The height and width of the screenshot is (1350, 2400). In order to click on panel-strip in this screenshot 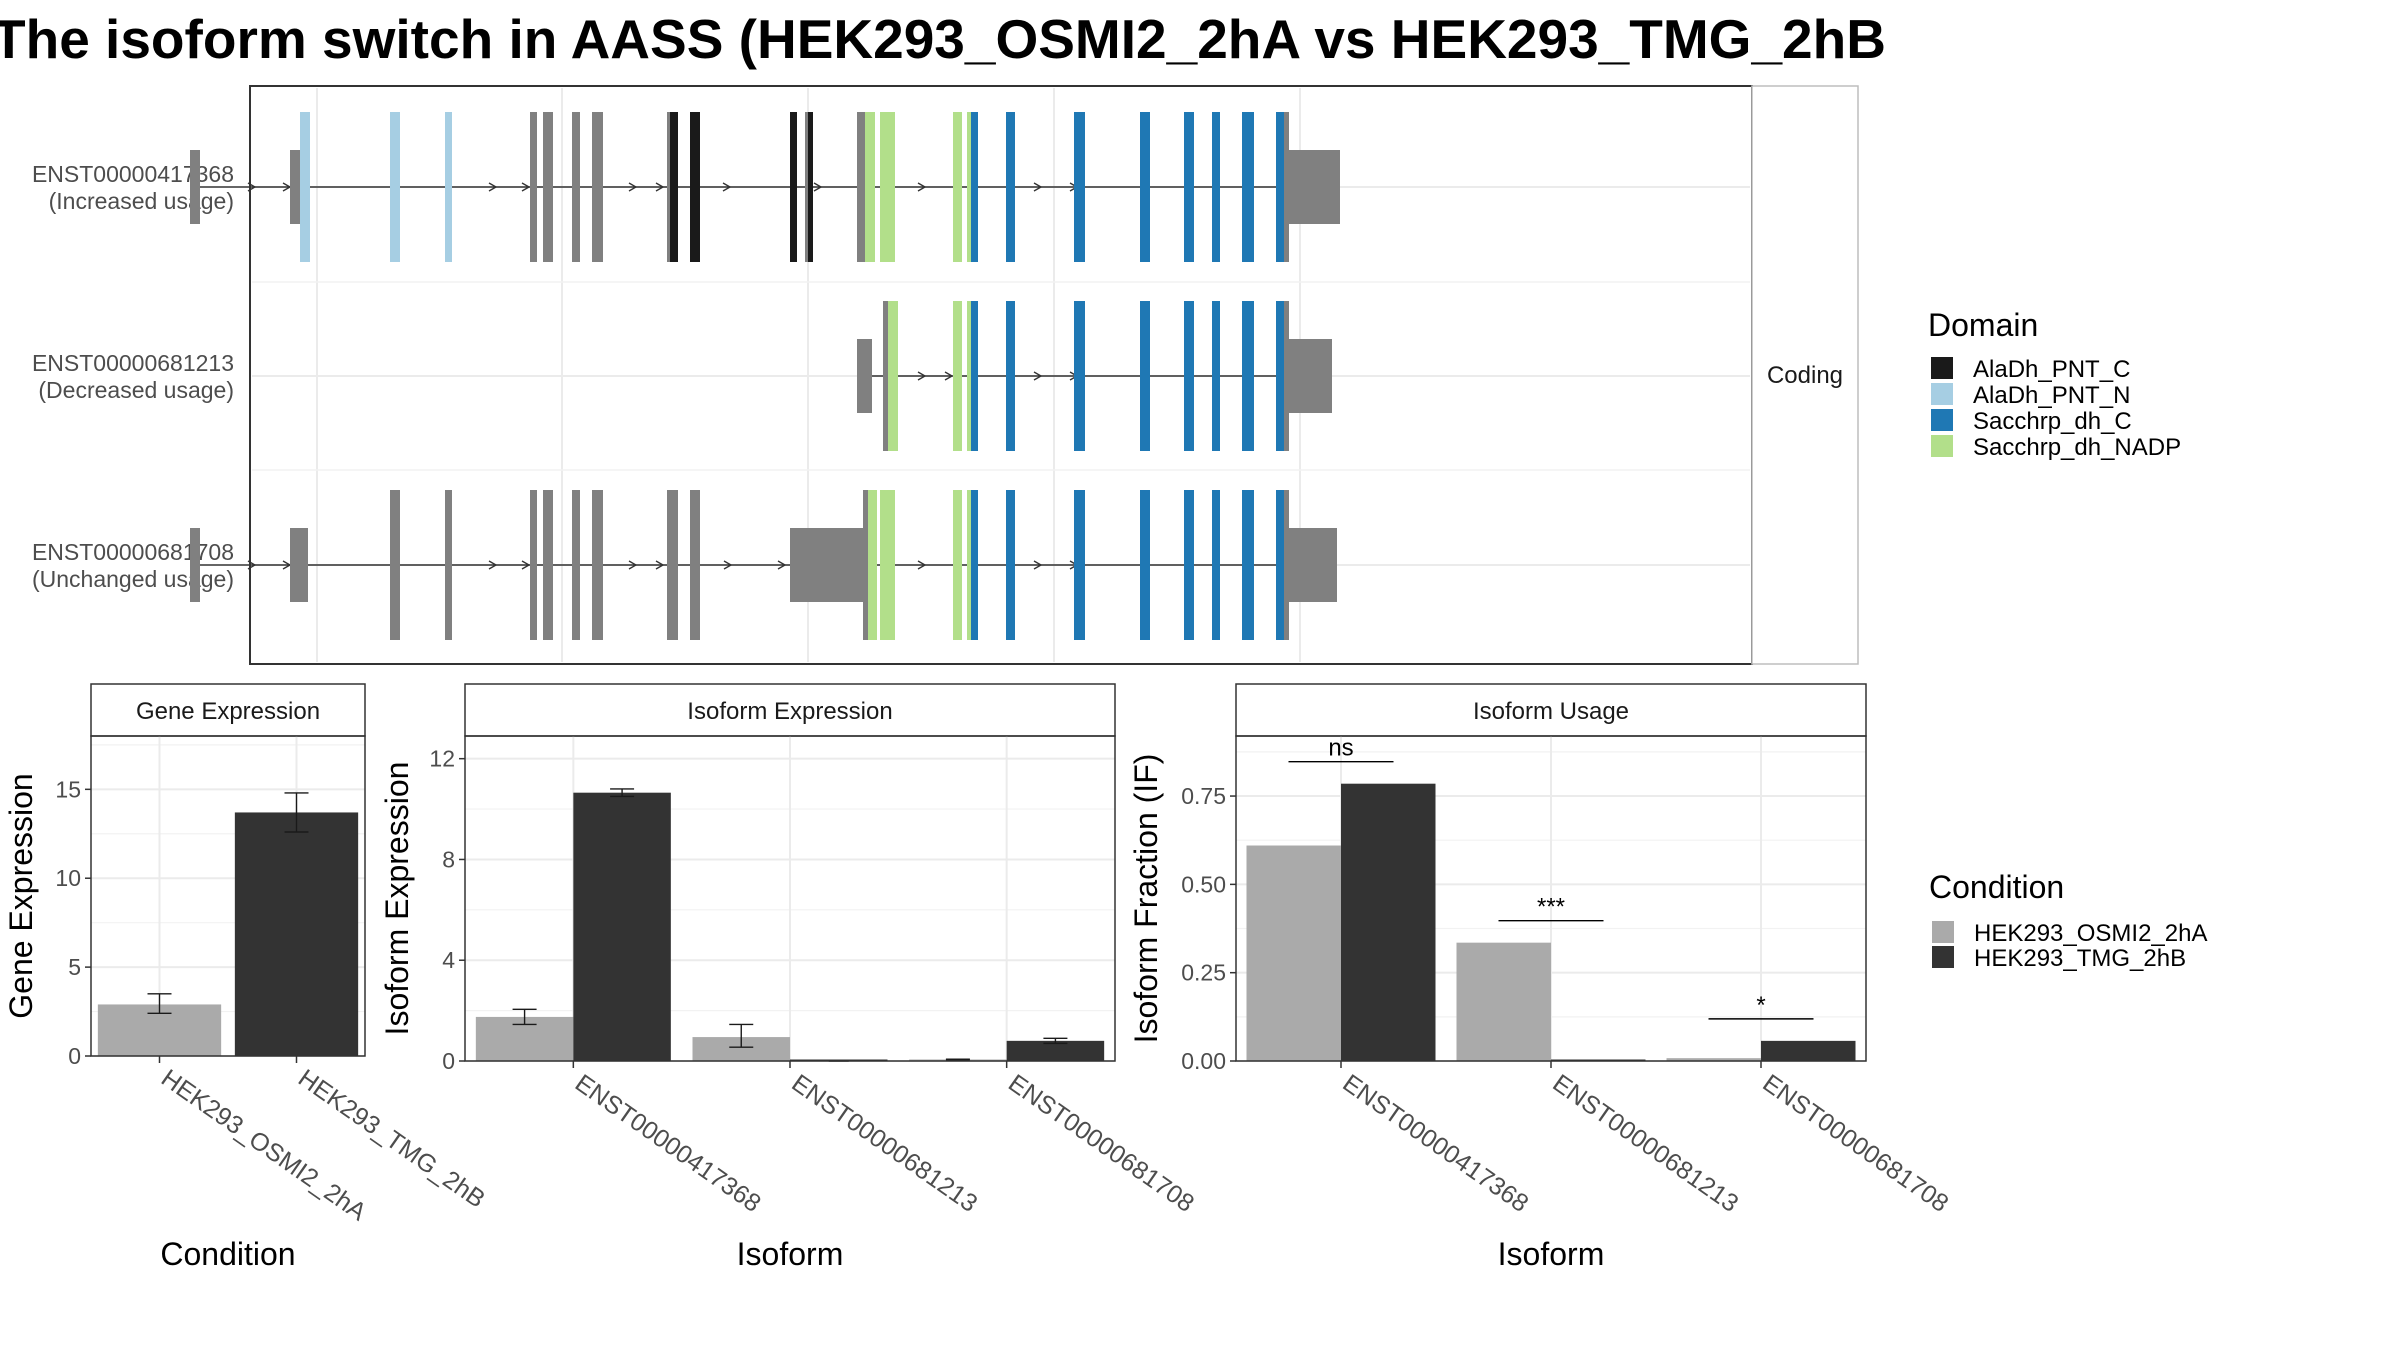, I will do `click(790, 710)`.